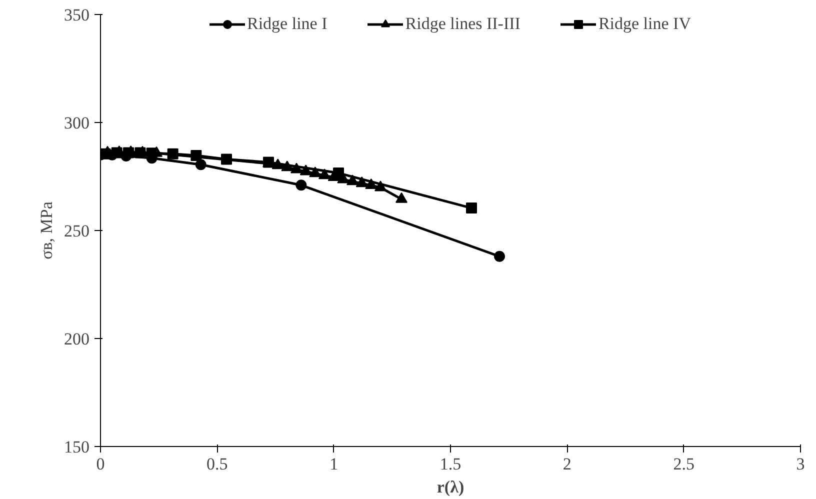 The height and width of the screenshot is (499, 816). What do you see at coordinates (77, 447) in the screenshot?
I see `y-tick-label: 150` at bounding box center [77, 447].